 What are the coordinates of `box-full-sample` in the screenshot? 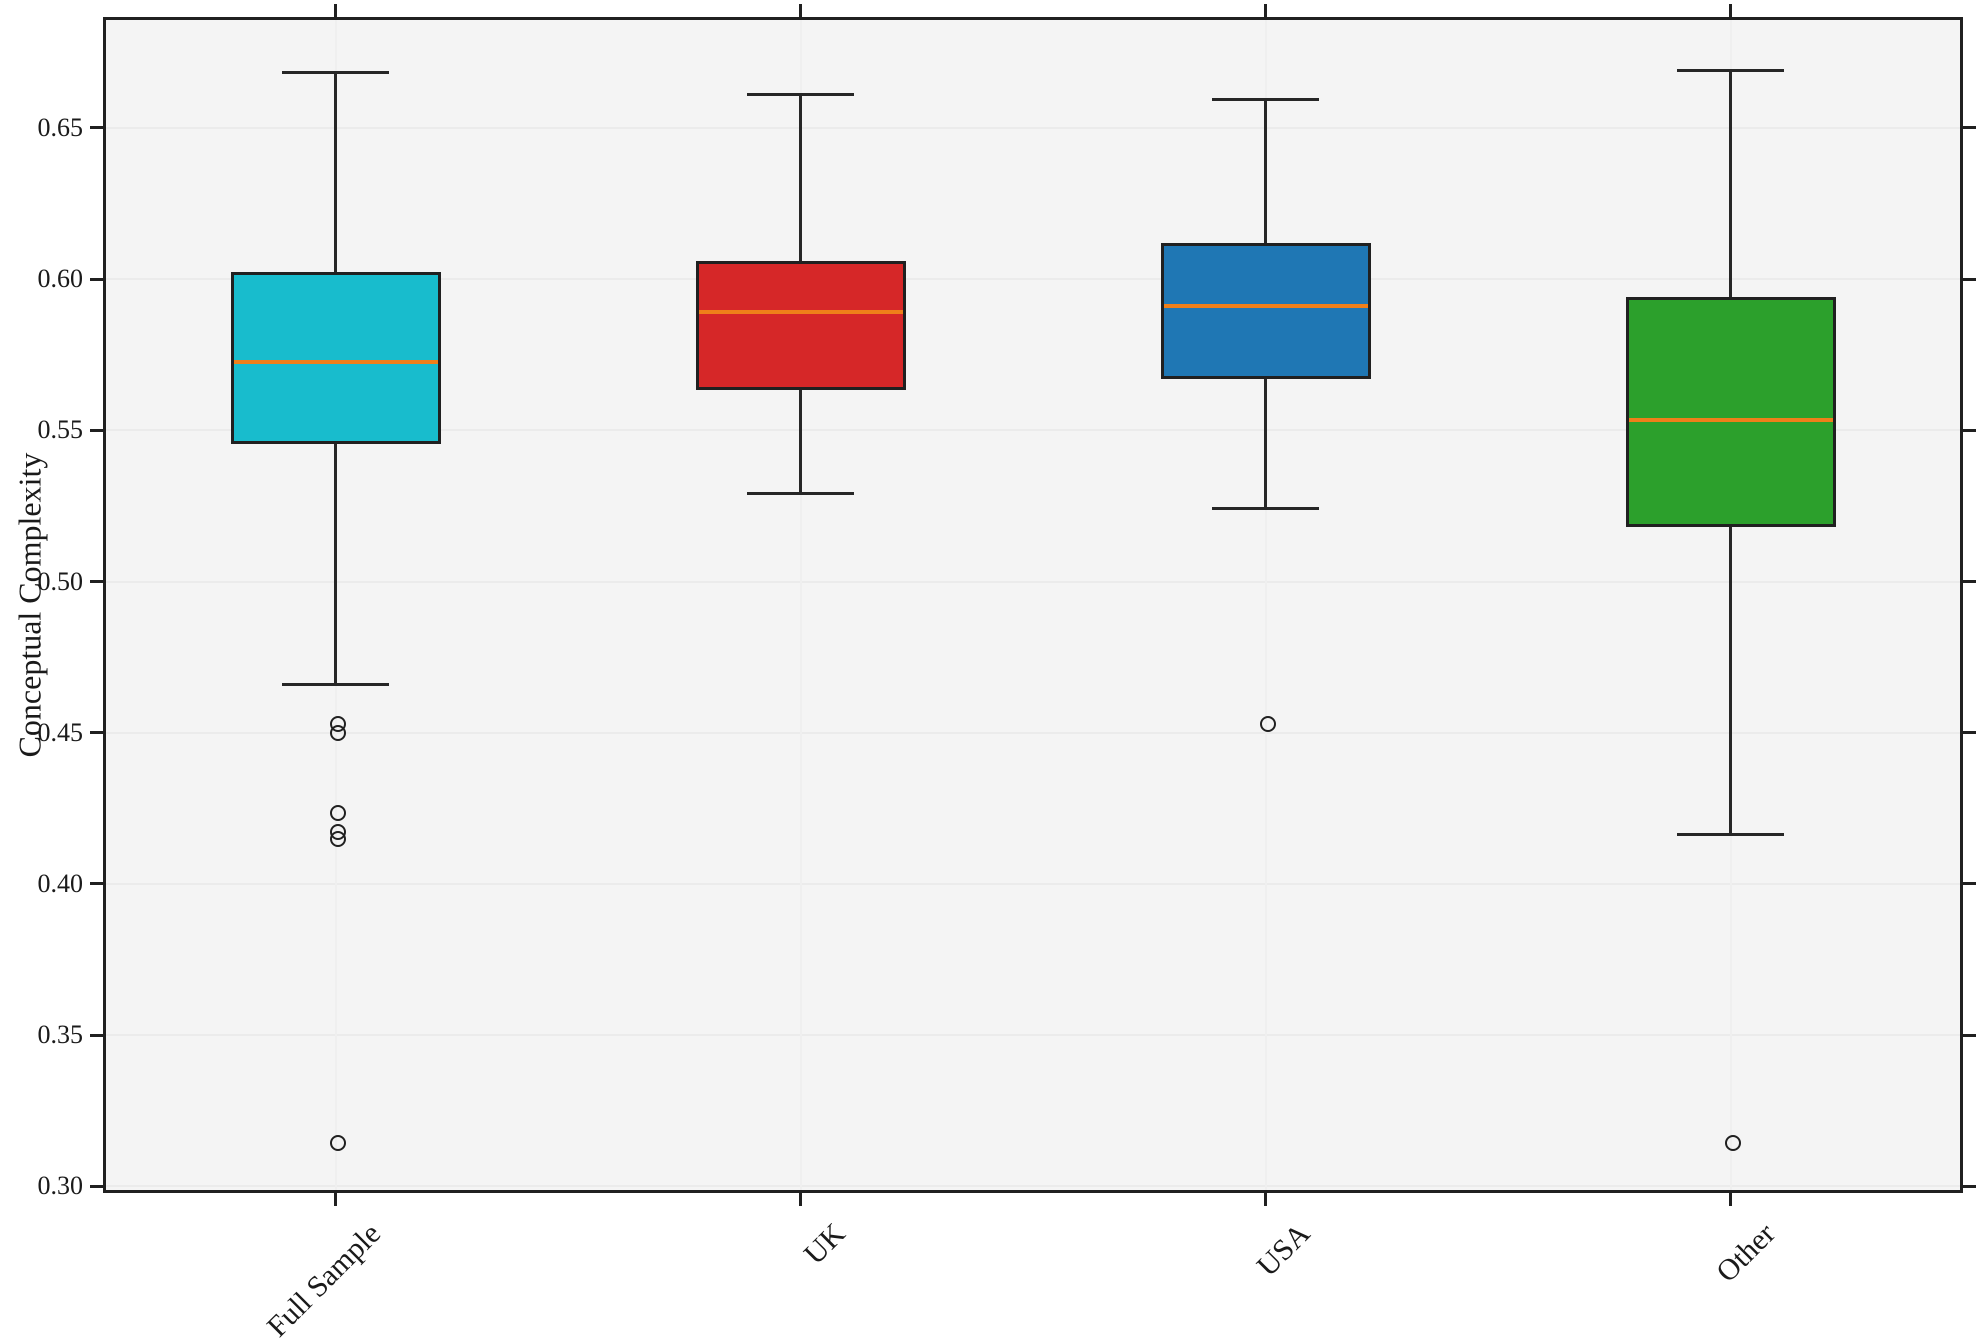 It's located at (335, 357).